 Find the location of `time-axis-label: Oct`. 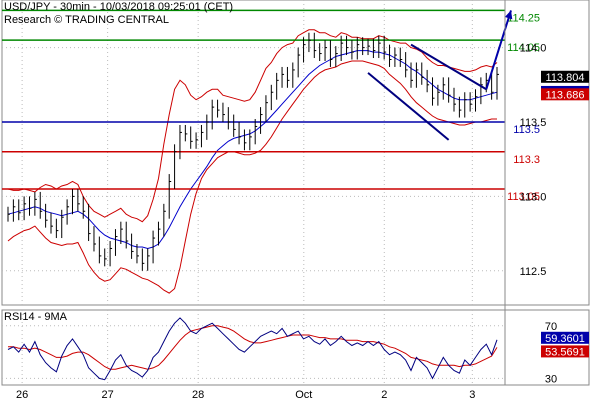

time-axis-label: Oct is located at coordinates (303, 394).